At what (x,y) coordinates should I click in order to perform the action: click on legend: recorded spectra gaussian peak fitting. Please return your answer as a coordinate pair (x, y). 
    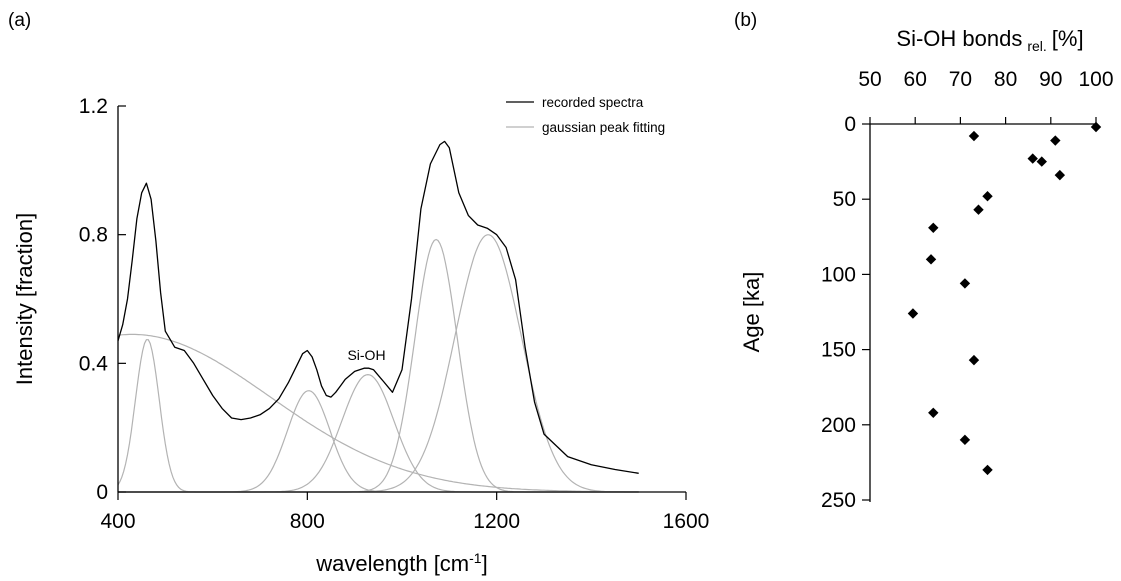
    Looking at the image, I should click on (585, 115).